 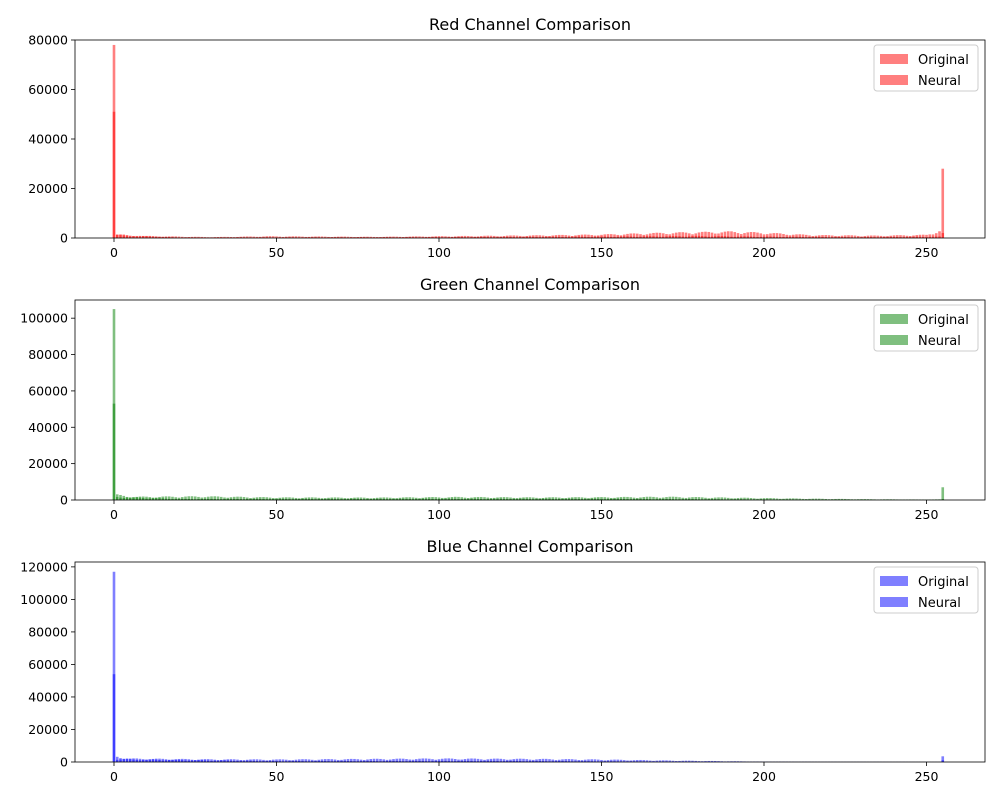 What do you see at coordinates (939, 81) in the screenshot?
I see `legend-label: Neural` at bounding box center [939, 81].